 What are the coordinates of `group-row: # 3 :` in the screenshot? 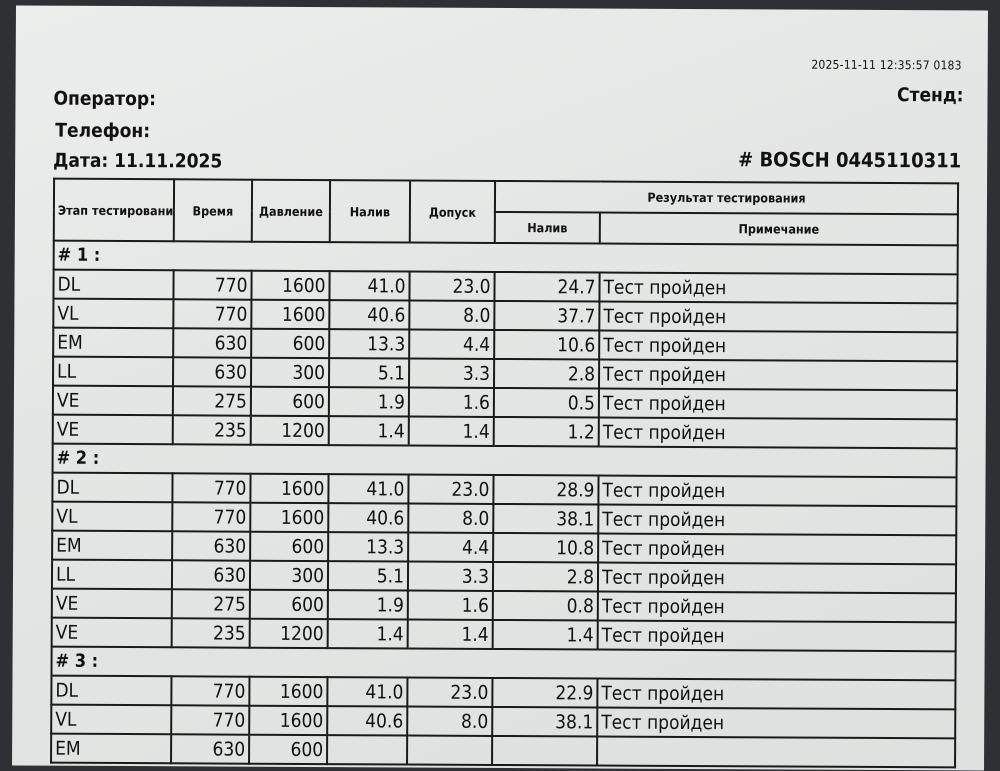 It's located at (503, 663).